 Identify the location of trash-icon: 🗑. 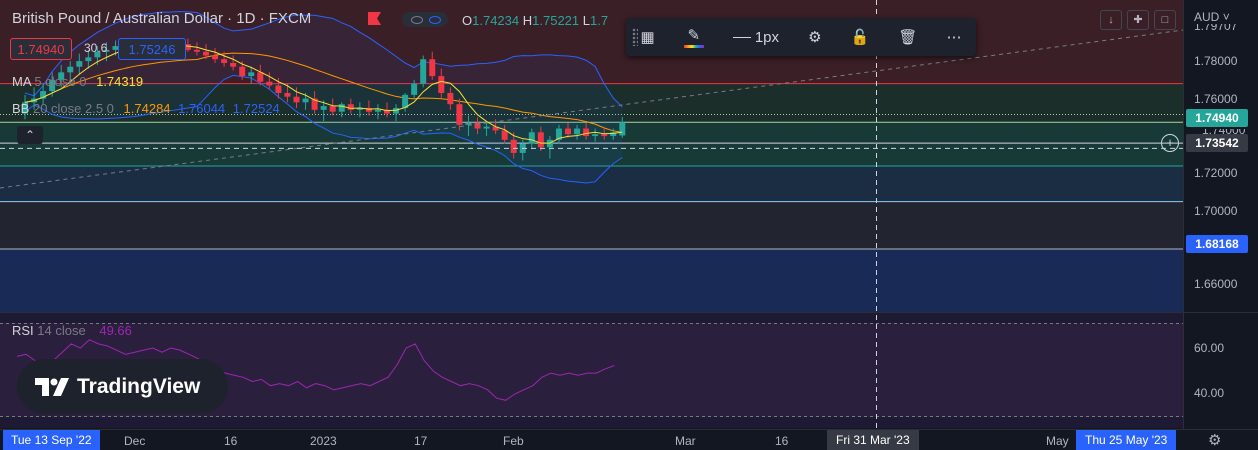
(908, 37).